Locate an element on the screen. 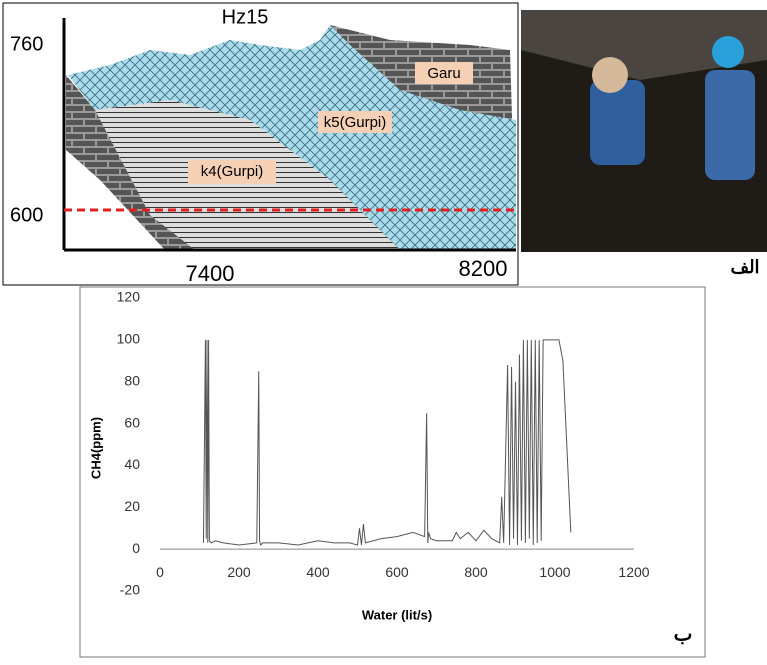  a-x-label: 7400 is located at coordinates (210, 273).